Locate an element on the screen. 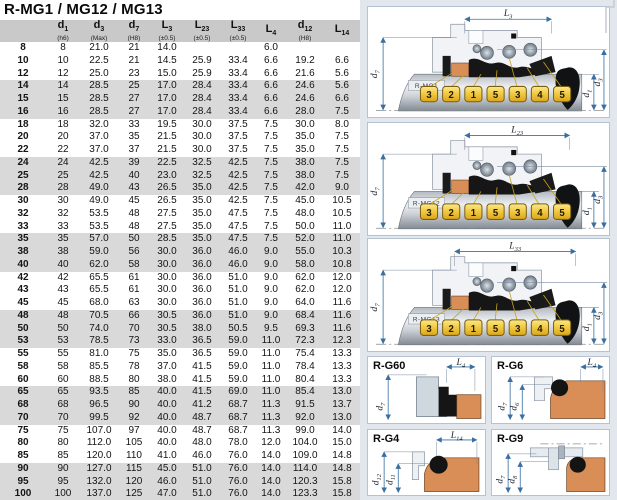  corner-header-cell is located at coordinates (23, 31).